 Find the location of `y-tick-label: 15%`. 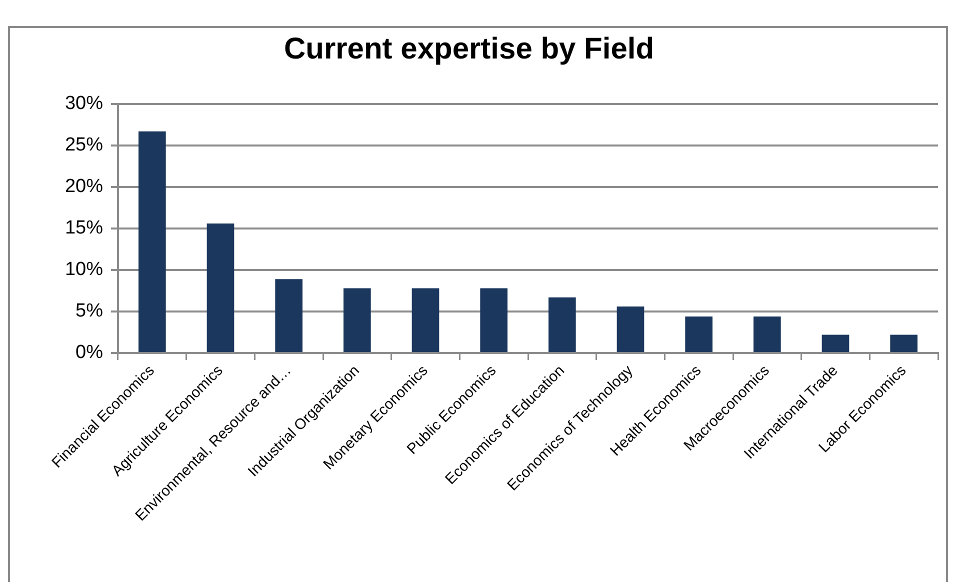

y-tick-label: 15% is located at coordinates (84, 228).